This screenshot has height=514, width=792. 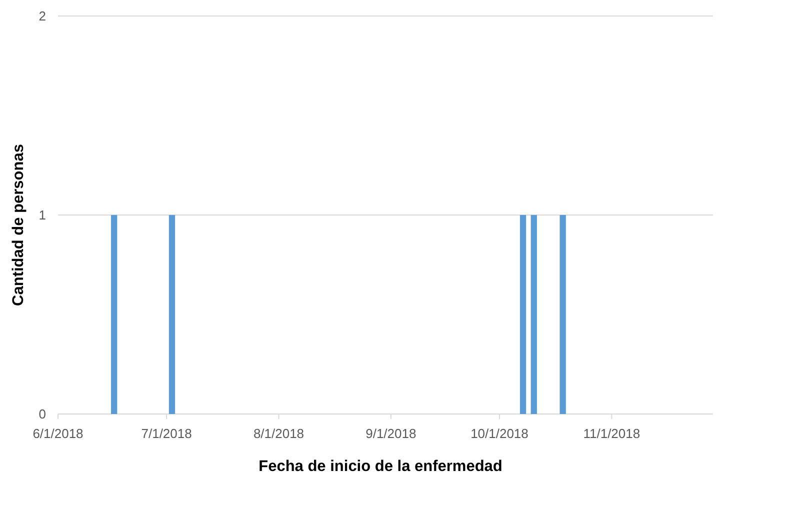 What do you see at coordinates (42, 16) in the screenshot?
I see `y-tick-label: 2` at bounding box center [42, 16].